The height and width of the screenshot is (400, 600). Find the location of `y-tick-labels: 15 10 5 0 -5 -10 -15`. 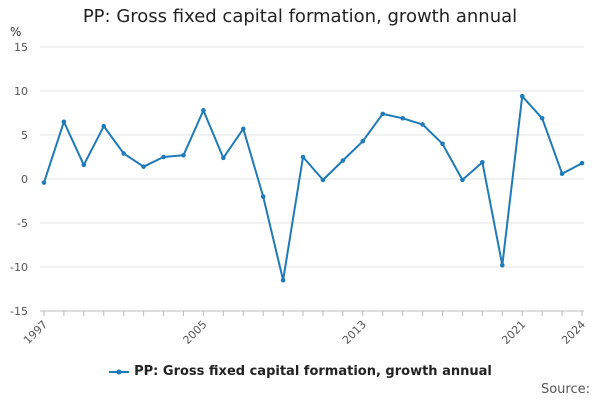

y-tick-labels: 15 10 5 0 -5 -10 -15 is located at coordinates (19, 179).